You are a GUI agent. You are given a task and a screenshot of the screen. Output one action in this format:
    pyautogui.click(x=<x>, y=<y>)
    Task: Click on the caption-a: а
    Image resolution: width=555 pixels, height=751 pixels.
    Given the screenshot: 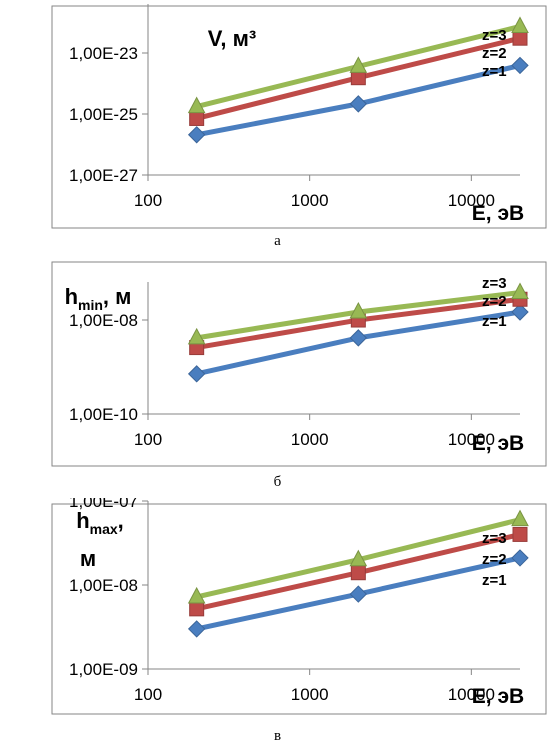 What is the action you would take?
    pyautogui.click(x=277, y=241)
    